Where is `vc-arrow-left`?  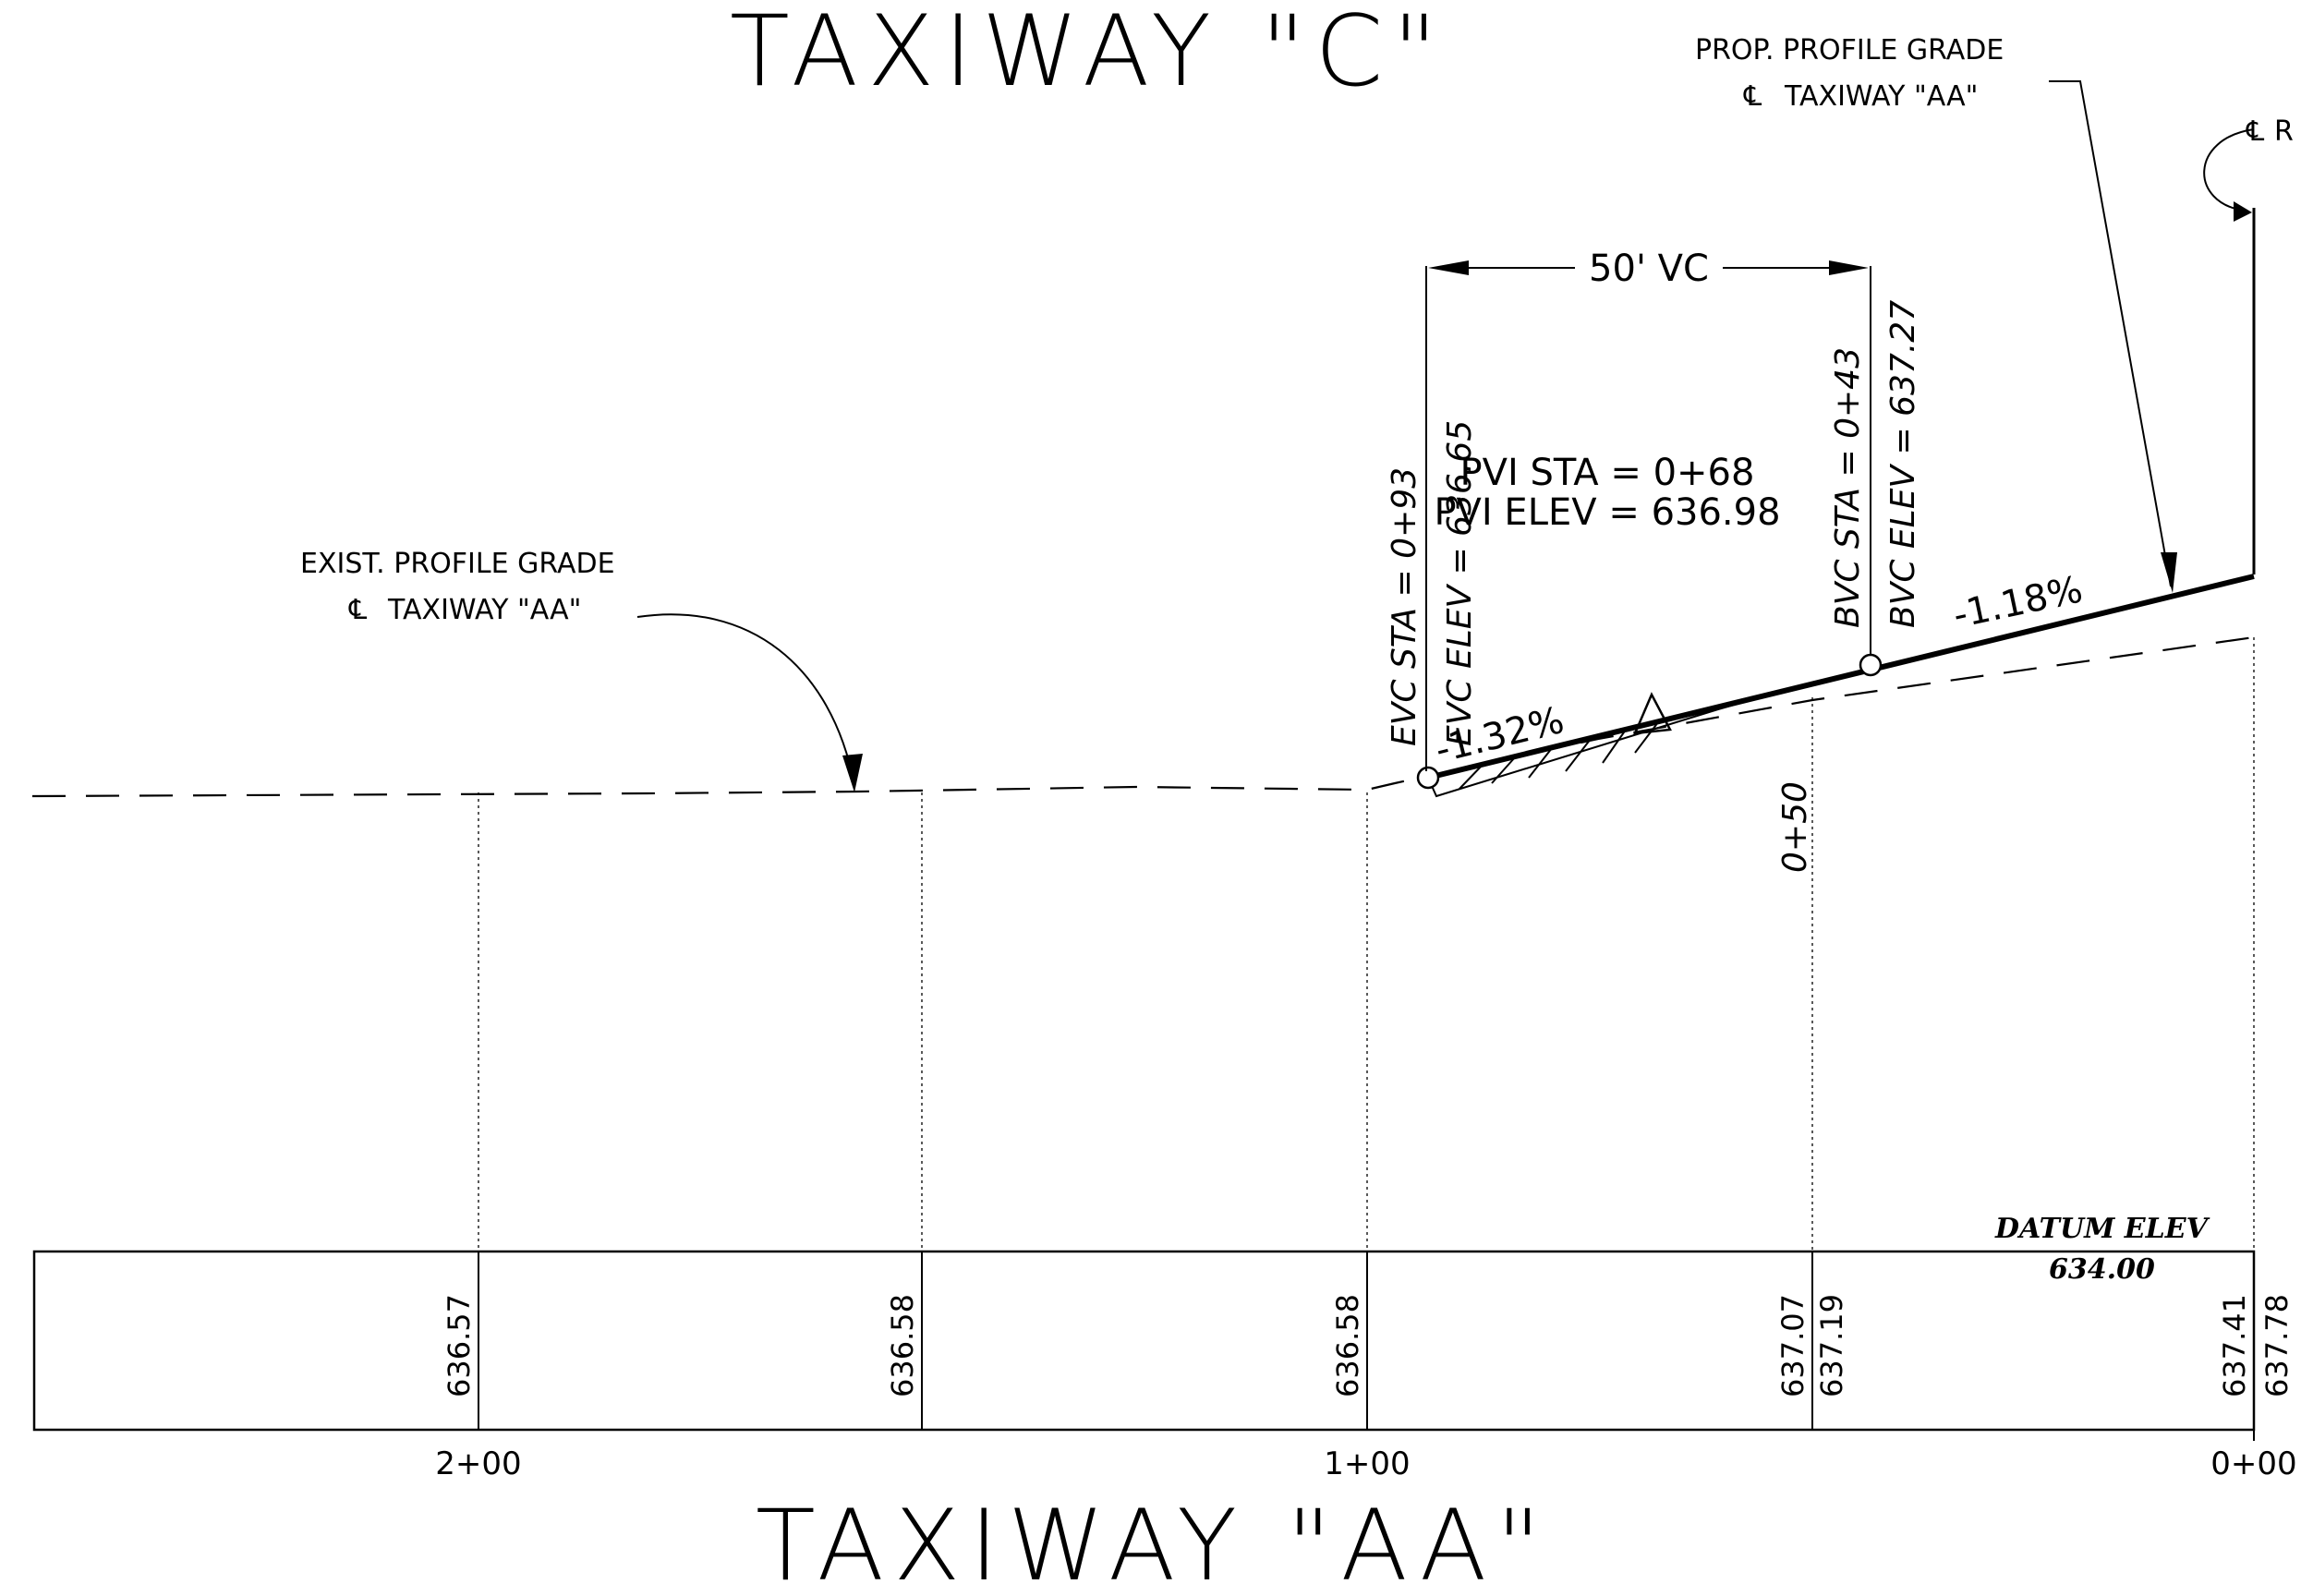 vc-arrow-left is located at coordinates (1448, 267).